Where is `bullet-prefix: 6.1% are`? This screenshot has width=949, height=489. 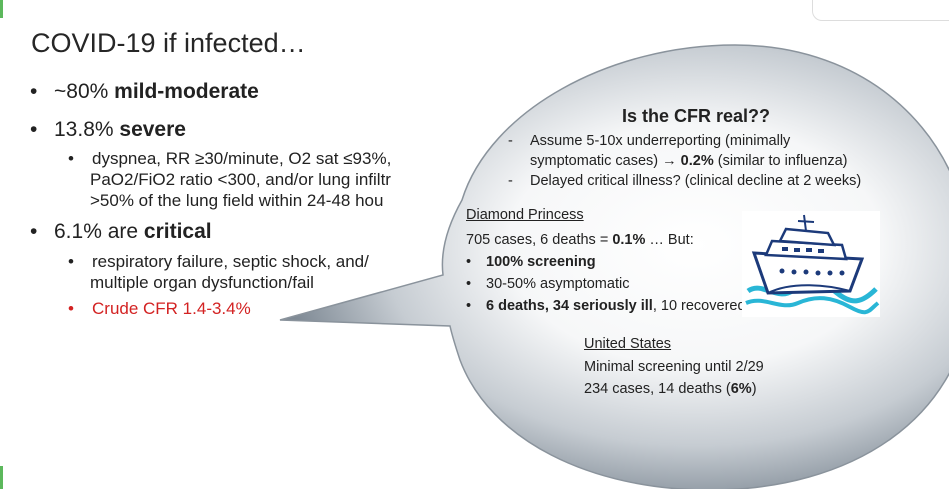
bullet-prefix: 6.1% are is located at coordinates (99, 231).